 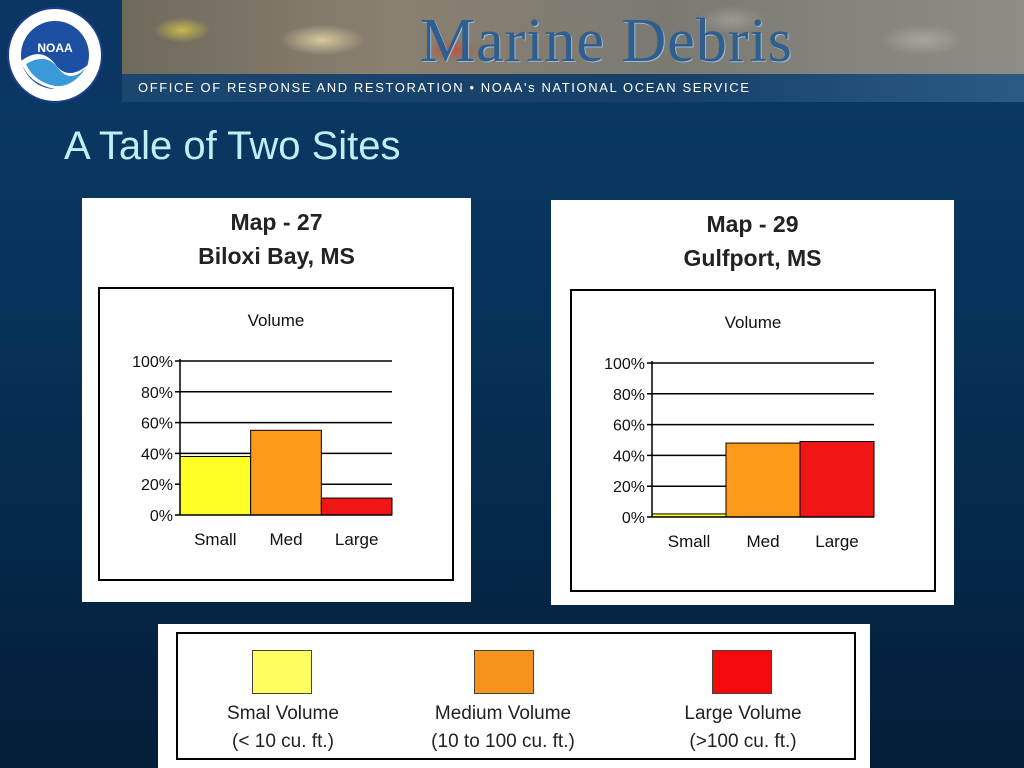 I want to click on chart-title: Map - 29, so click(x=752, y=224).